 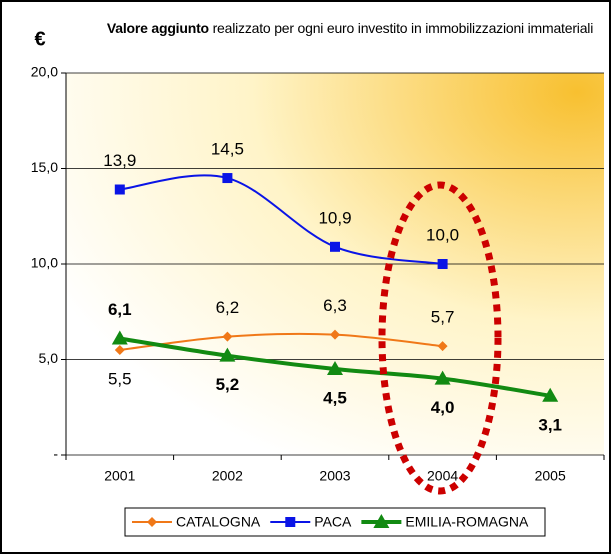 What do you see at coordinates (442, 234) in the screenshot?
I see `data-label: 10,0` at bounding box center [442, 234].